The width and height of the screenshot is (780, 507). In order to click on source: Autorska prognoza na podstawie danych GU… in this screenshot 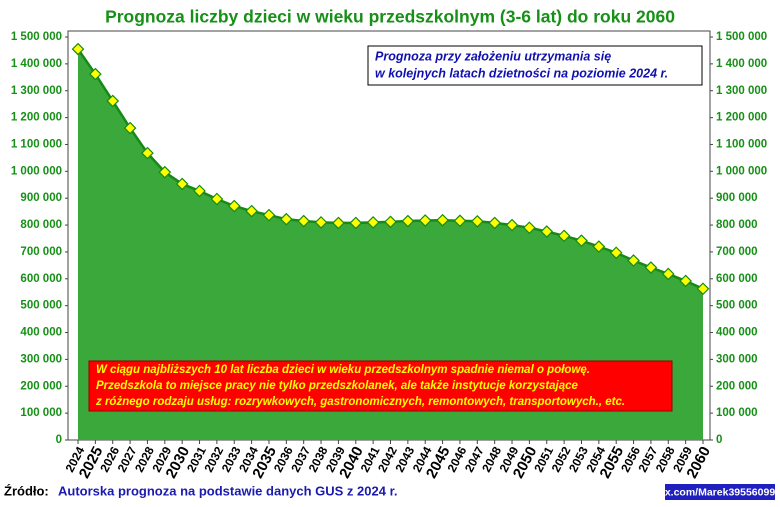, I will do `click(228, 490)`.